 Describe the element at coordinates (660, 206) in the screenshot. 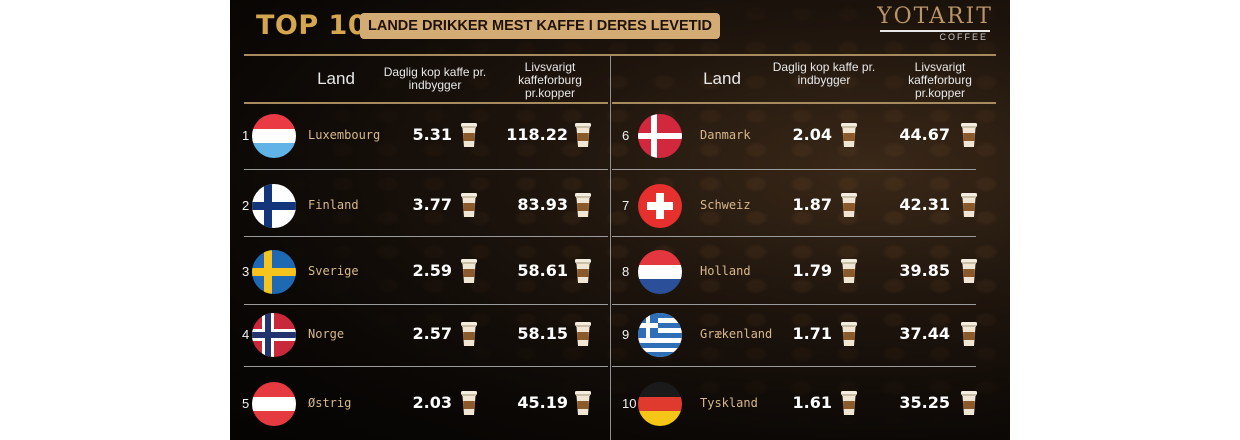

I see `switzerland-flag-icon` at that location.